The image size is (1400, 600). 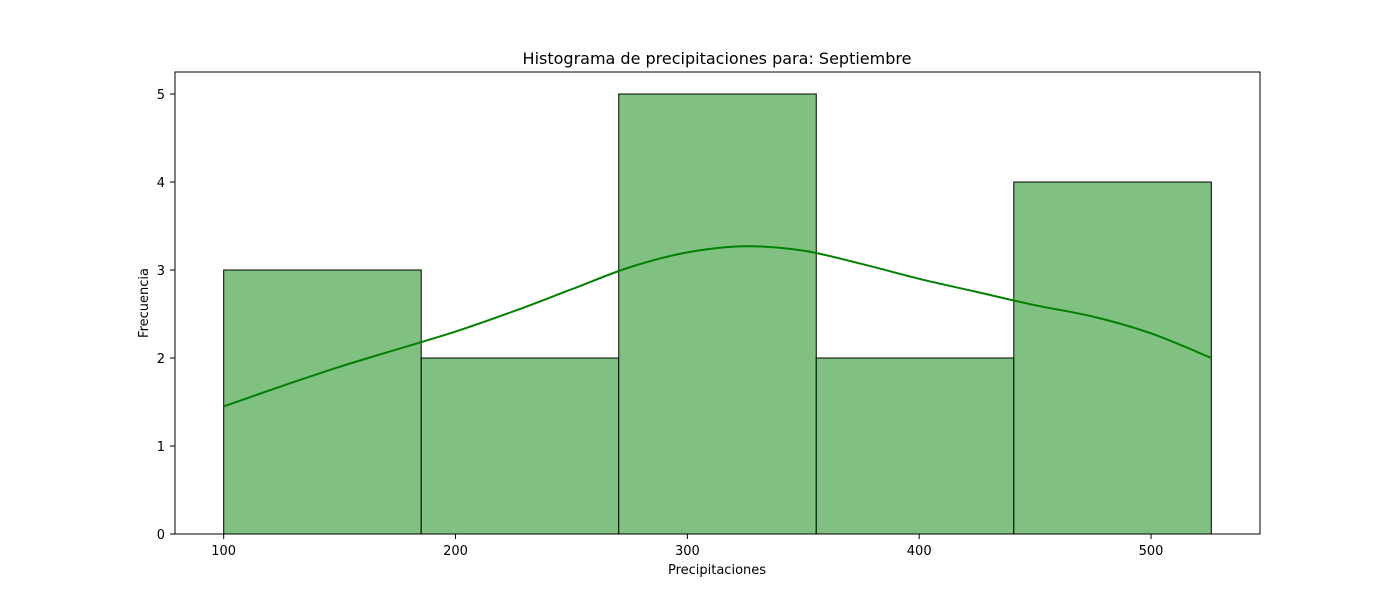 I want to click on y-tick-label: 2, so click(x=161, y=359).